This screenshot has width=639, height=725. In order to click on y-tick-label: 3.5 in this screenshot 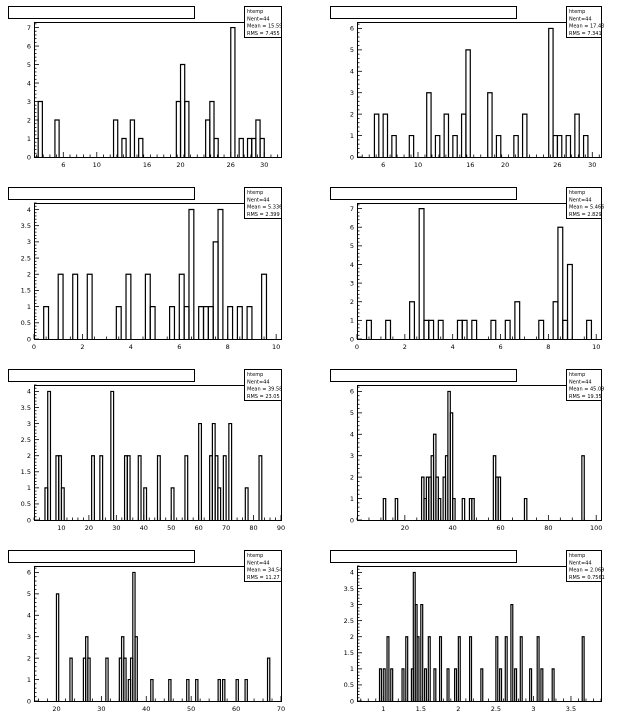, I will do `click(349, 589)`.